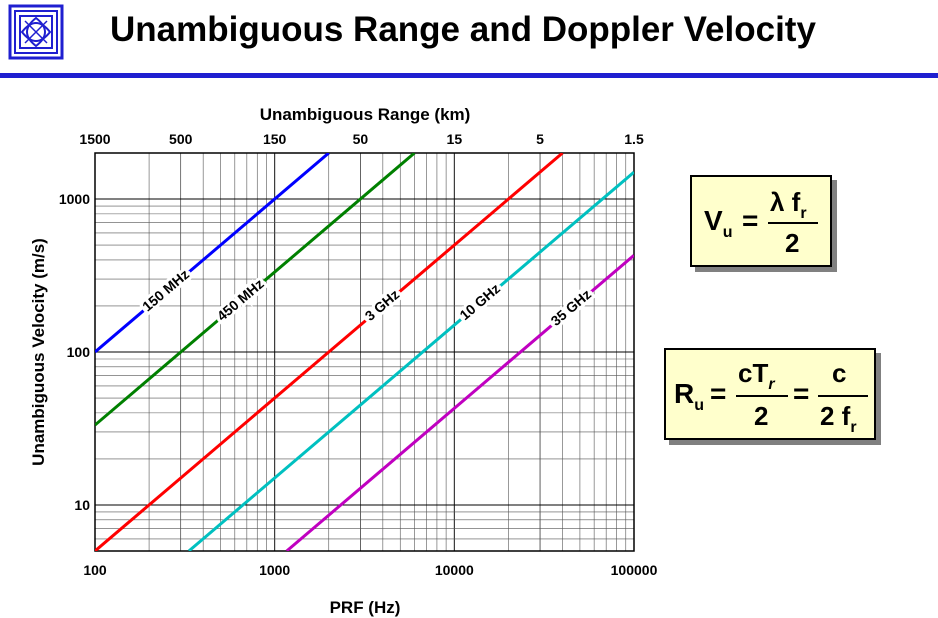  What do you see at coordinates (181, 139) in the screenshot?
I see `top-tick-label: 500` at bounding box center [181, 139].